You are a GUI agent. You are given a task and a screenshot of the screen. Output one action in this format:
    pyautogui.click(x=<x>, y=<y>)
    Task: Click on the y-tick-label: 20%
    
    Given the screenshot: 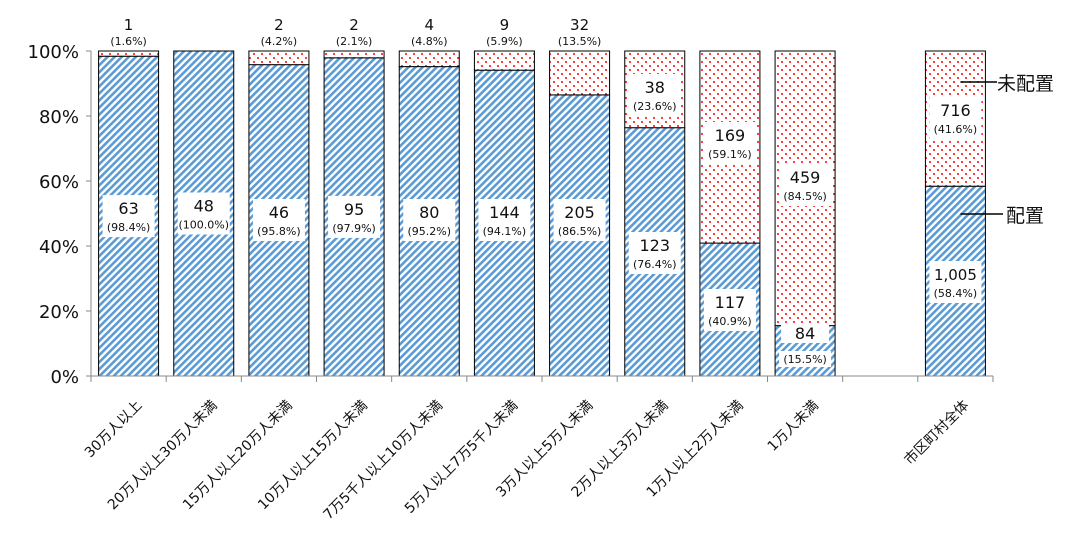 What is the action you would take?
    pyautogui.click(x=59, y=312)
    